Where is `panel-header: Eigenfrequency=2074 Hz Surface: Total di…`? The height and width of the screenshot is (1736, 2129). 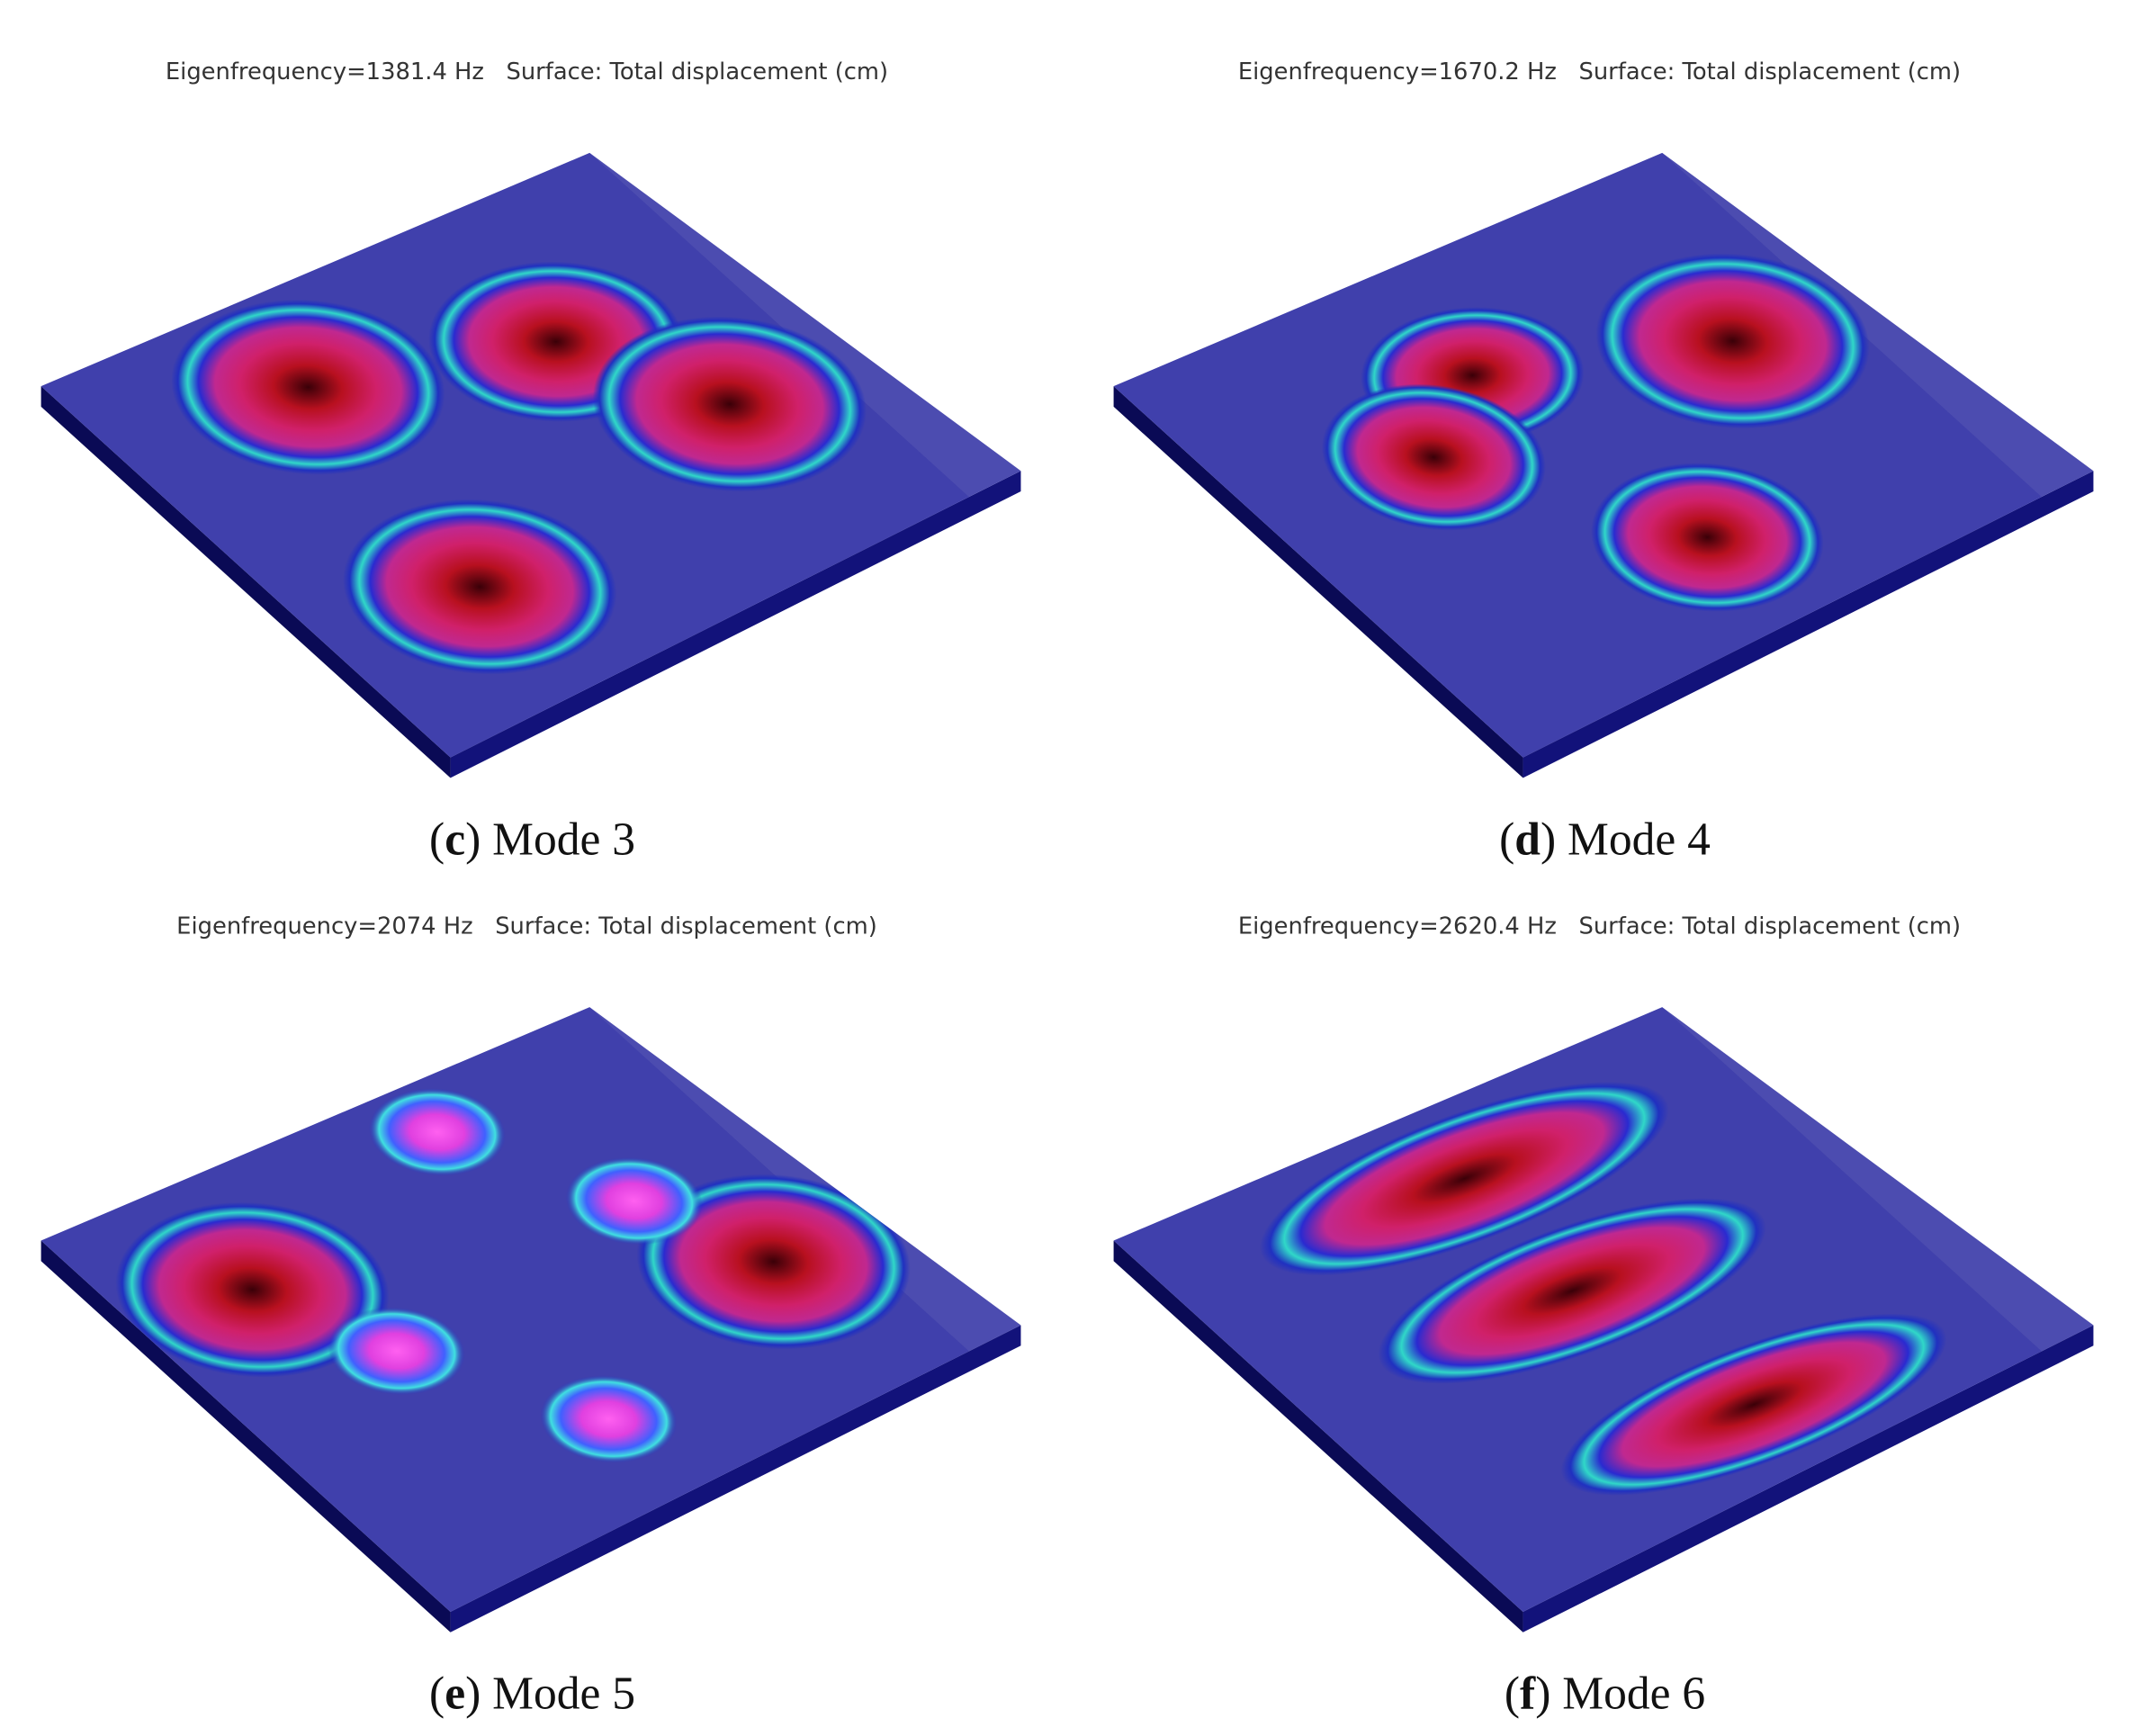 panel-header: Eigenfrequency=2074 Hz Surface: Total di… is located at coordinates (526, 926).